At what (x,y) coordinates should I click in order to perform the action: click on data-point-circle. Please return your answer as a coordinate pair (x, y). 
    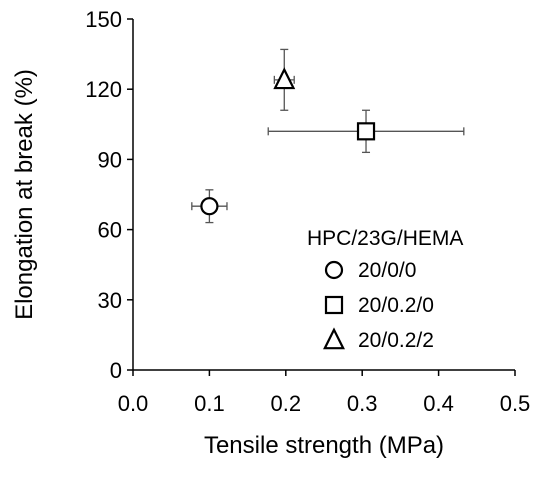
    Looking at the image, I should click on (209, 206).